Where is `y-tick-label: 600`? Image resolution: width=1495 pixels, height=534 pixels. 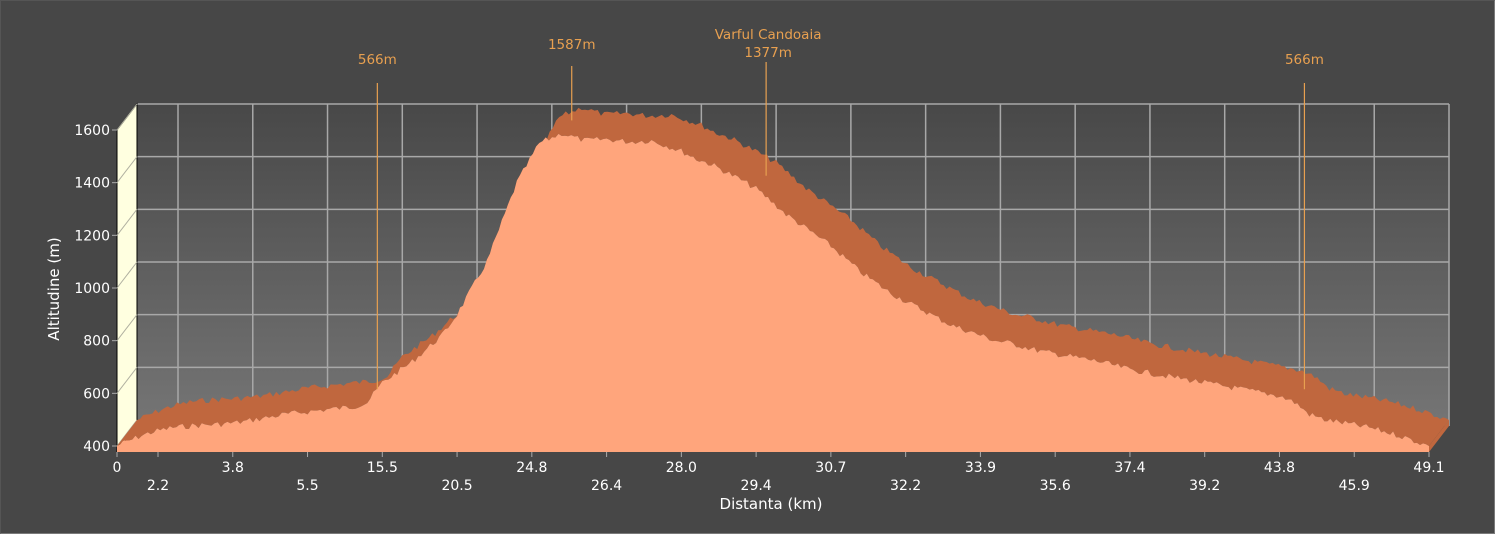
y-tick-label: 600 is located at coordinates (96, 394).